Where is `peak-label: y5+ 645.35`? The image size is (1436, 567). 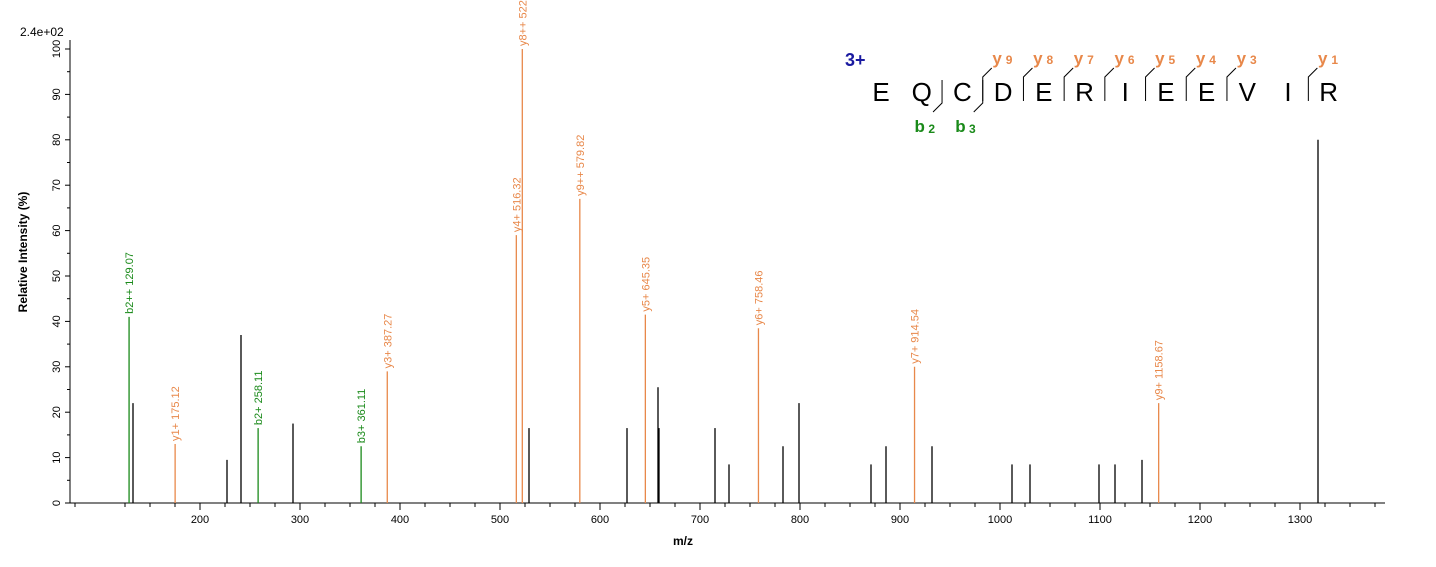
peak-label: y5+ 645.35 is located at coordinates (646, 284).